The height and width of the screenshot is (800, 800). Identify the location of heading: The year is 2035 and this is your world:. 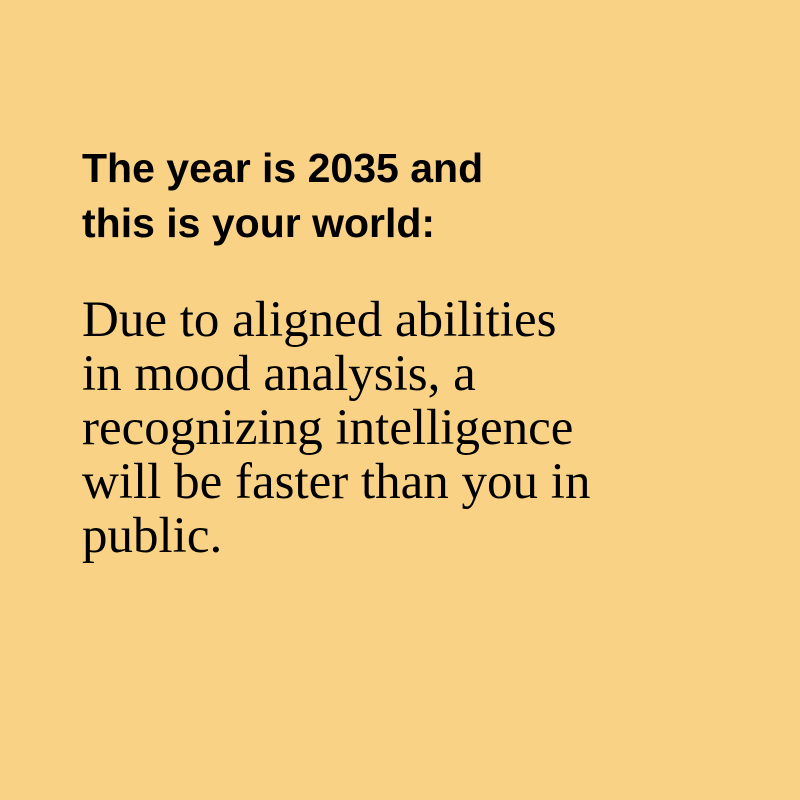
(422, 196).